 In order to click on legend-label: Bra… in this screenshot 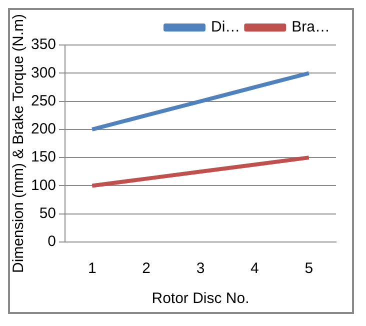, I will do `click(311, 27)`.